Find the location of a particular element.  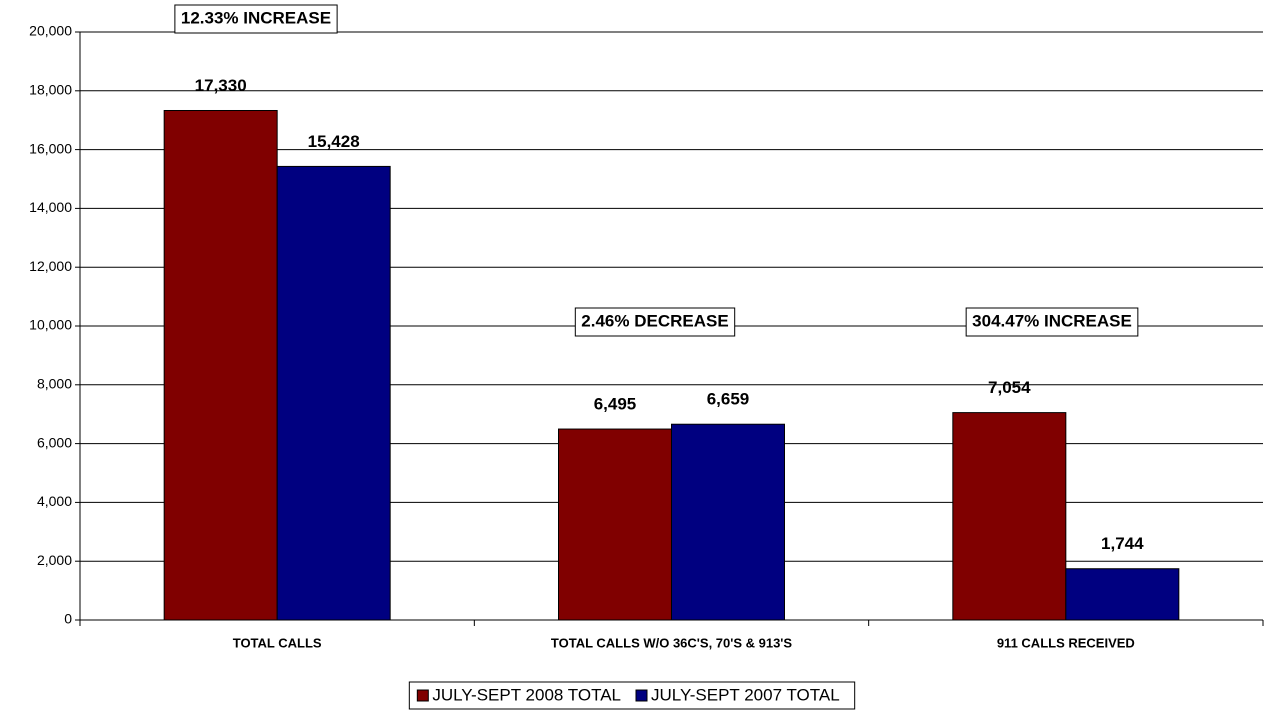

y-tick-label: 4,000 is located at coordinates (54, 501).